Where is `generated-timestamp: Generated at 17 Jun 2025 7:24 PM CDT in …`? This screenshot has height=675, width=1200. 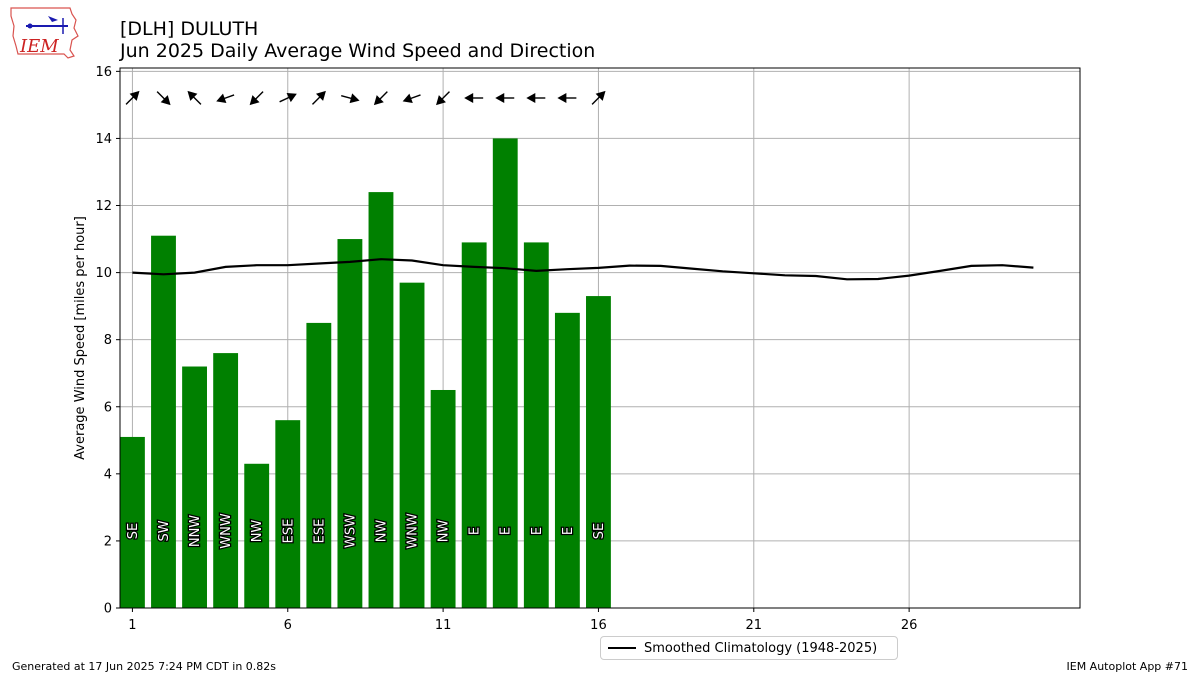 generated-timestamp: Generated at 17 Jun 2025 7:24 PM CDT in … is located at coordinates (144, 666).